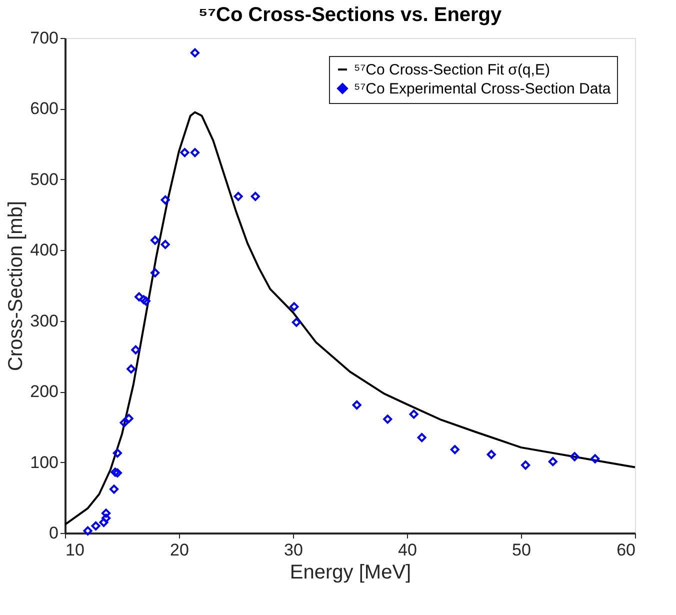 The height and width of the screenshot is (615, 676). I want to click on y-tick-label: 200, so click(44, 392).